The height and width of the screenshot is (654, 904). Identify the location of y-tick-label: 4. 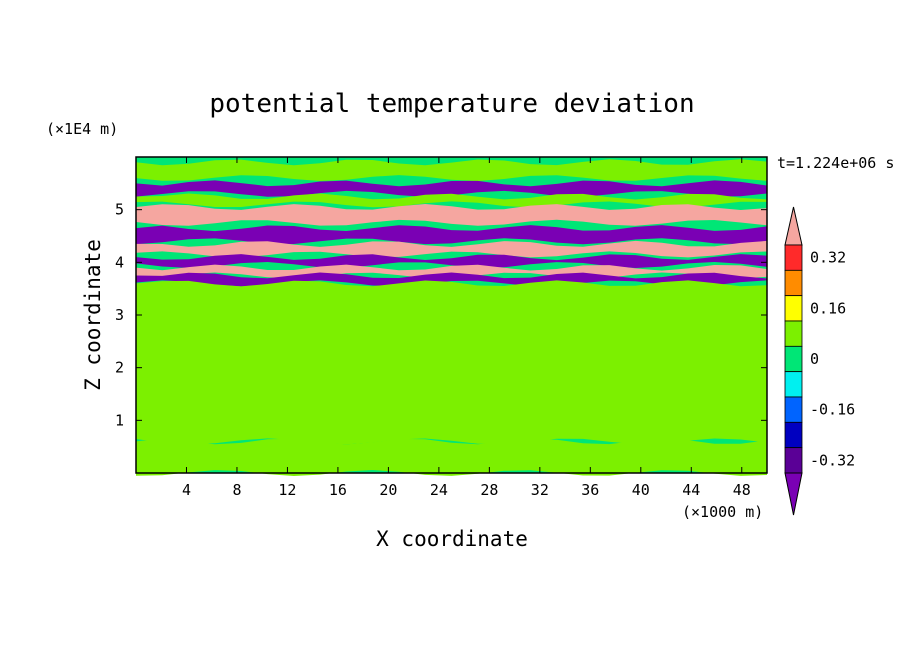
(119, 262).